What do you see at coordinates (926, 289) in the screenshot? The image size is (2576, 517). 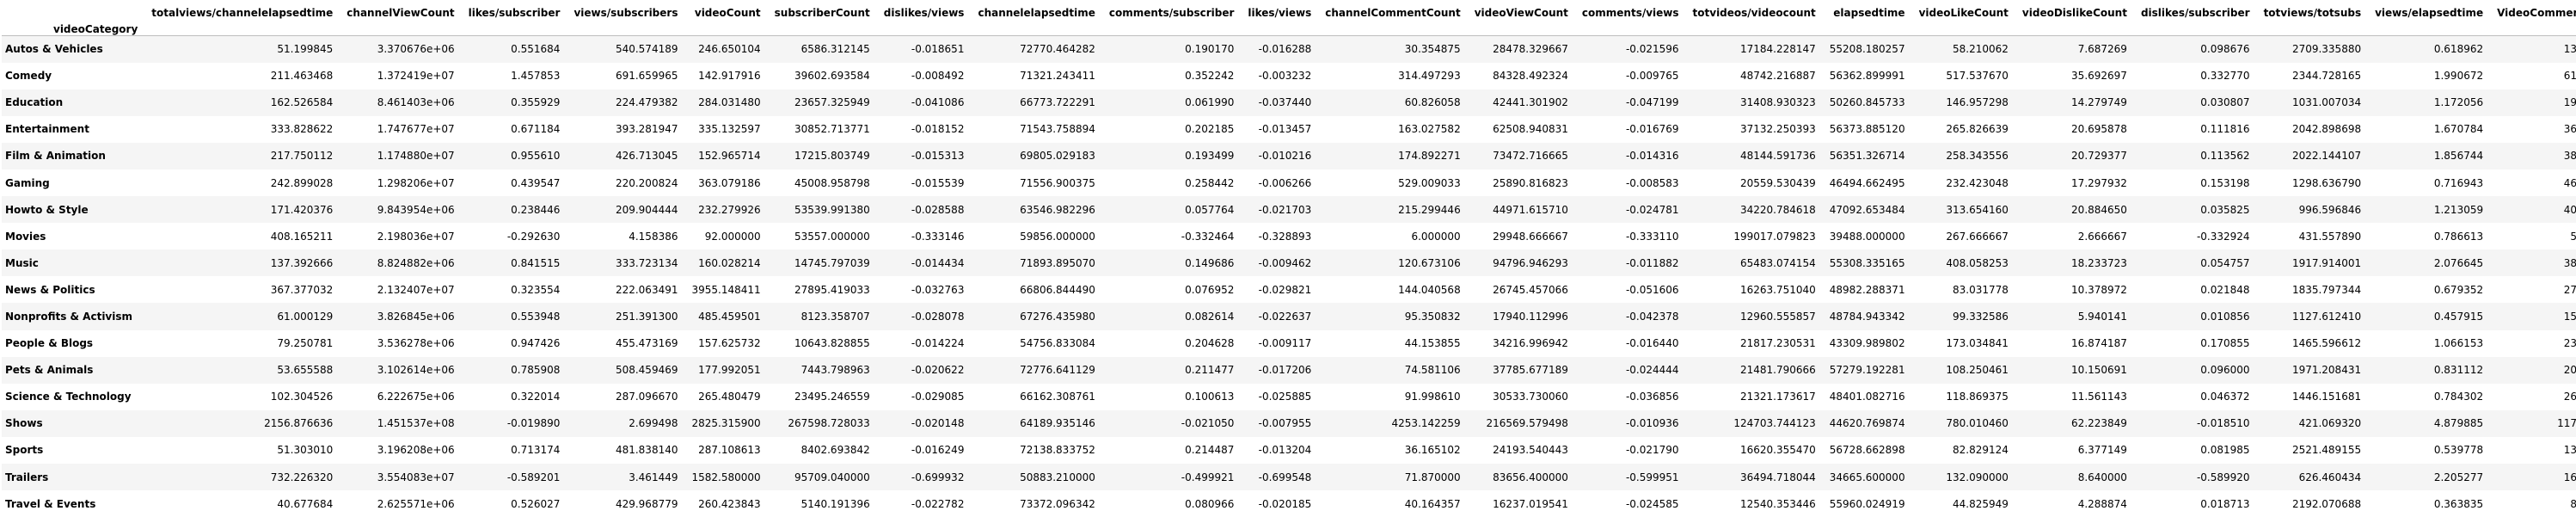 I see `table-cell: -0.032763` at bounding box center [926, 289].